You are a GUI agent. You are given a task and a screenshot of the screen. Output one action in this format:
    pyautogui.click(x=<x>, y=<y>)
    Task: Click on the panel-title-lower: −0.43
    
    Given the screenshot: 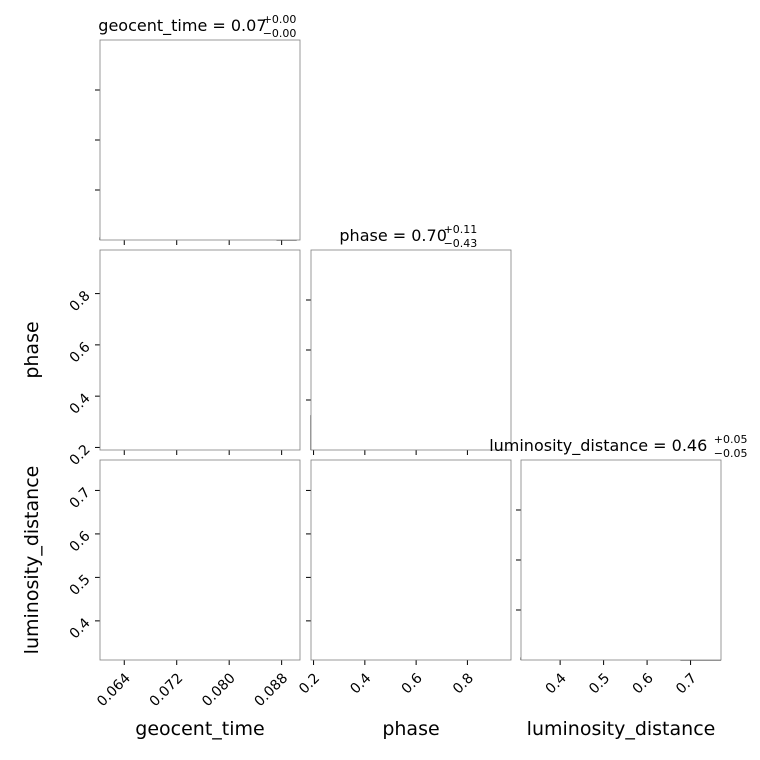 What is the action you would take?
    pyautogui.click(x=461, y=243)
    